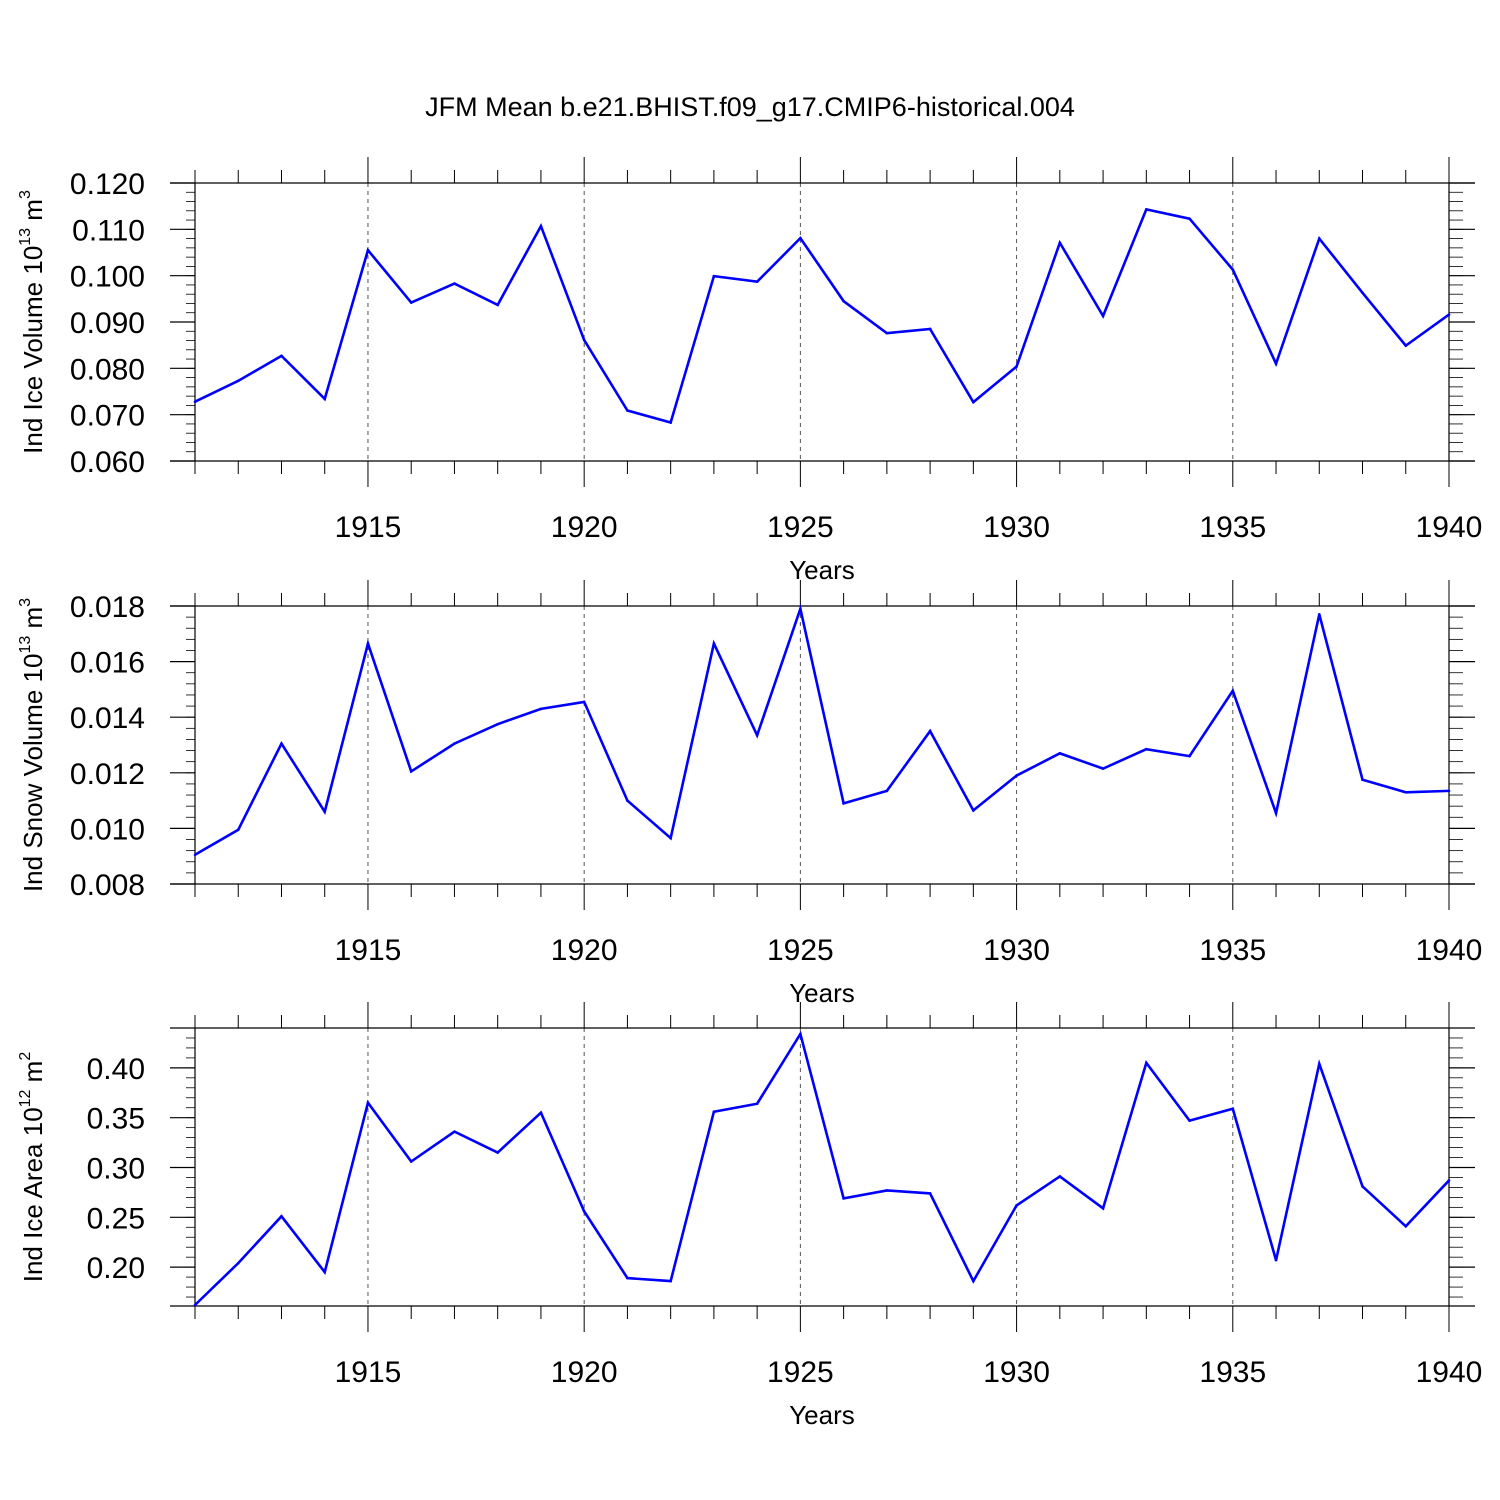 This screenshot has height=1500, width=1500. I want to click on y-tick-label: 0.008, so click(107, 885).